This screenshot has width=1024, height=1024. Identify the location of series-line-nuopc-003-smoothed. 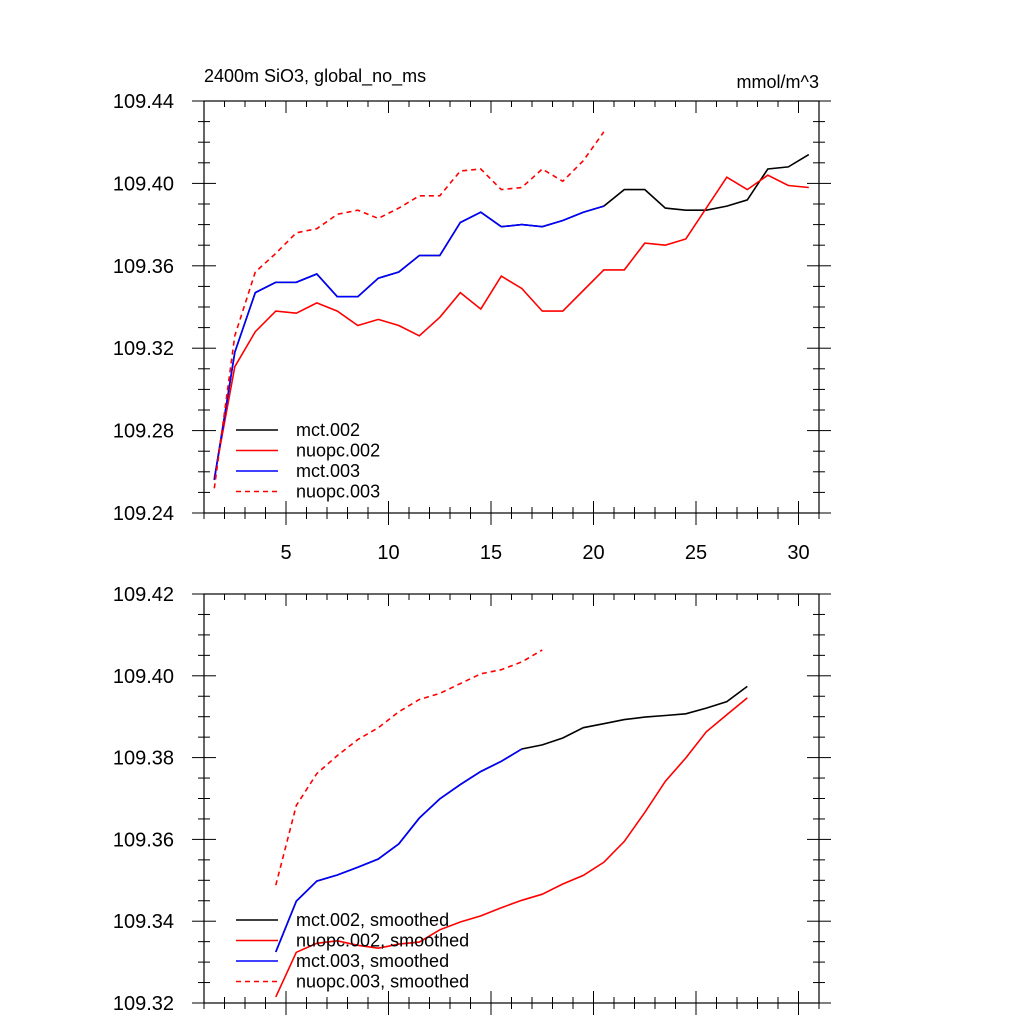
(409, 767).